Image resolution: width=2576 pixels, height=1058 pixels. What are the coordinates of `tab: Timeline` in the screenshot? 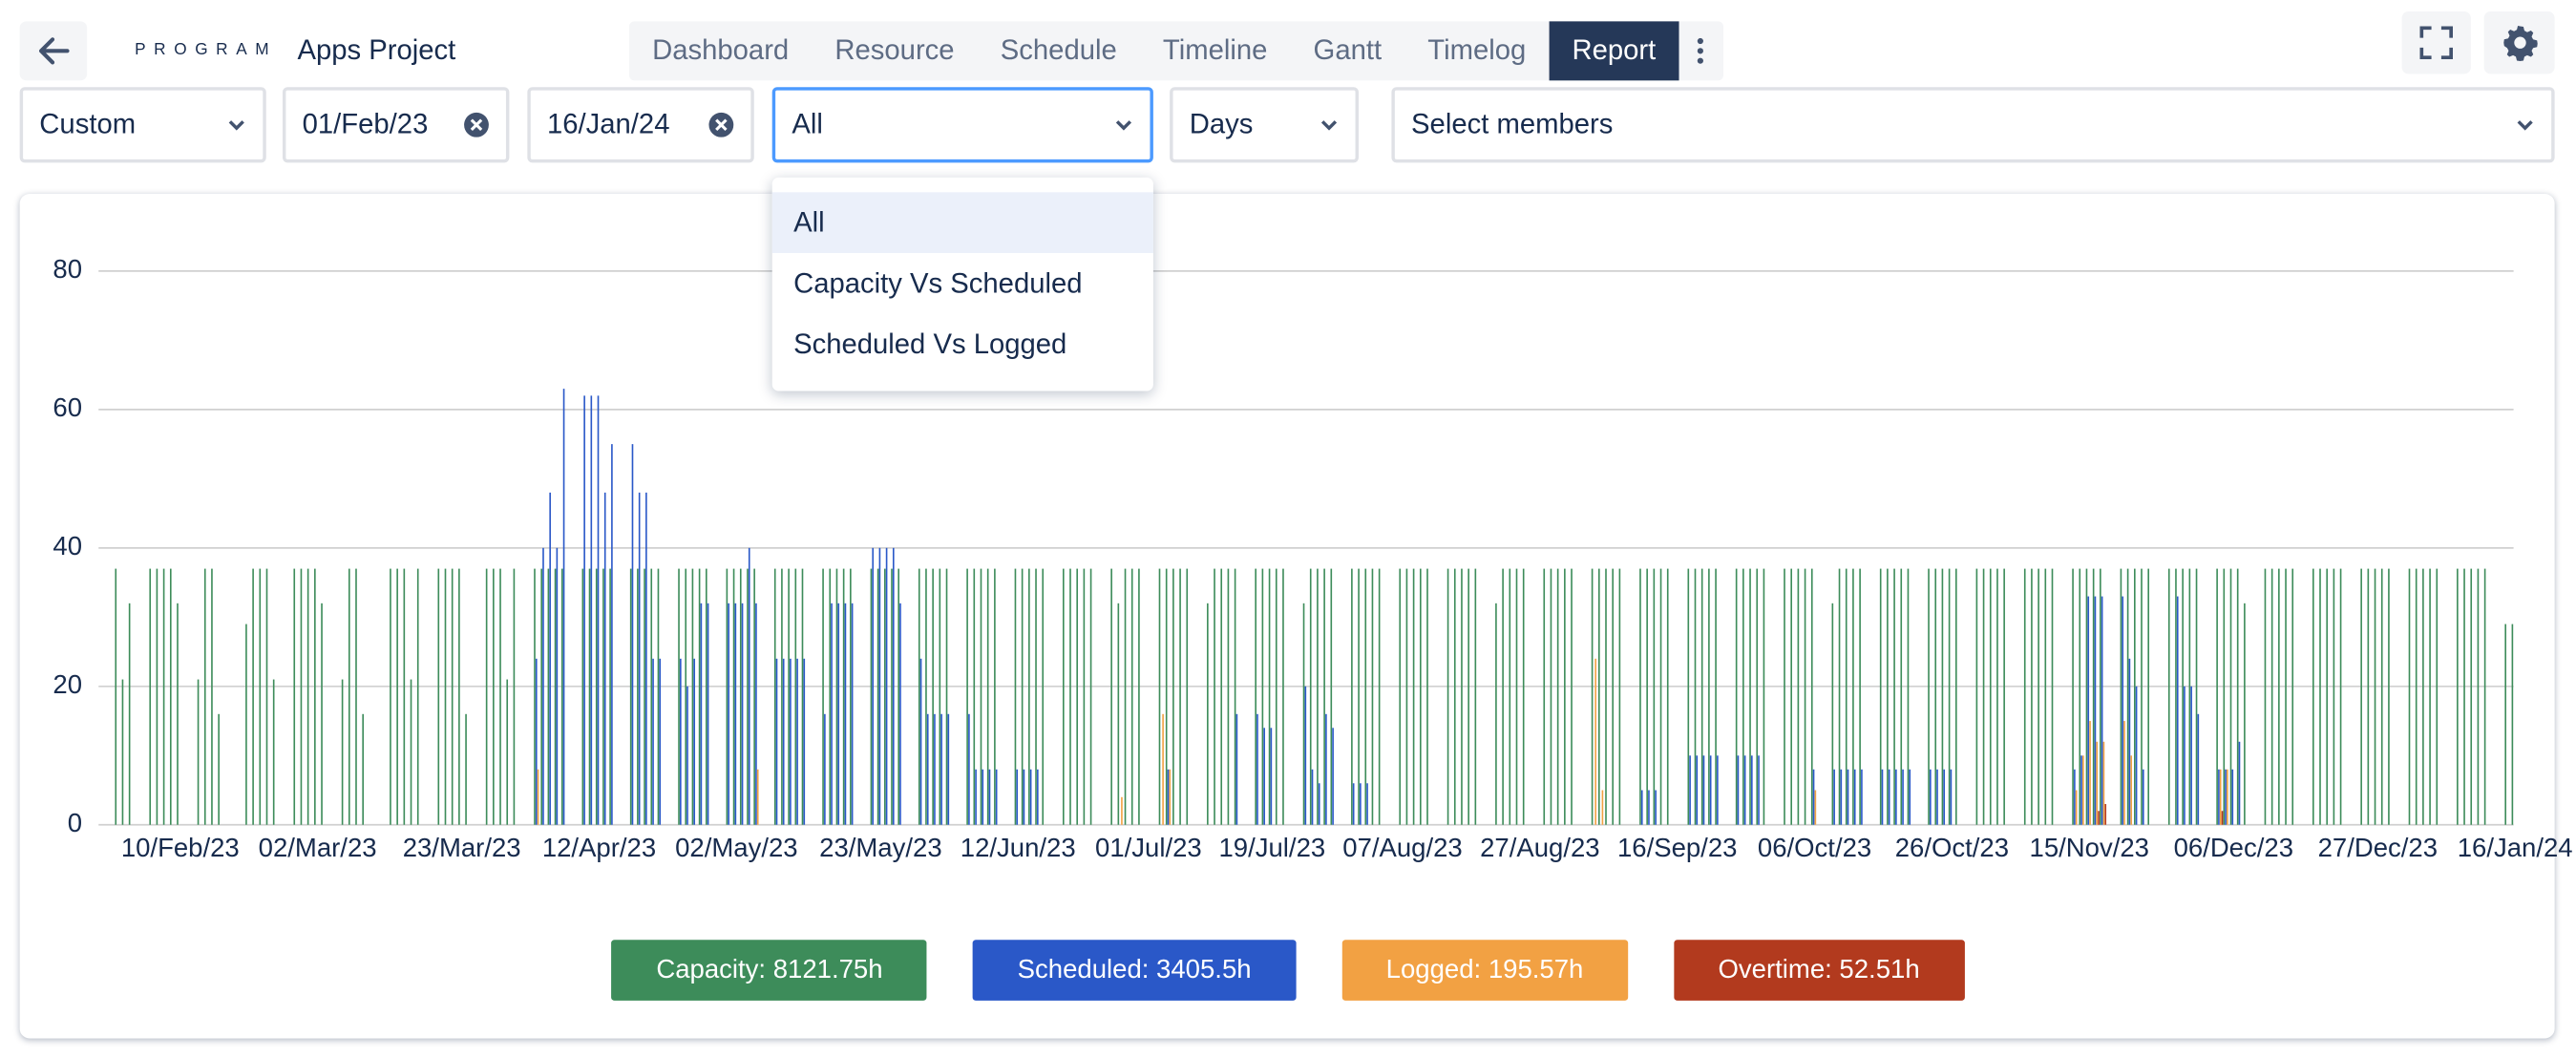 It's located at (1215, 50).